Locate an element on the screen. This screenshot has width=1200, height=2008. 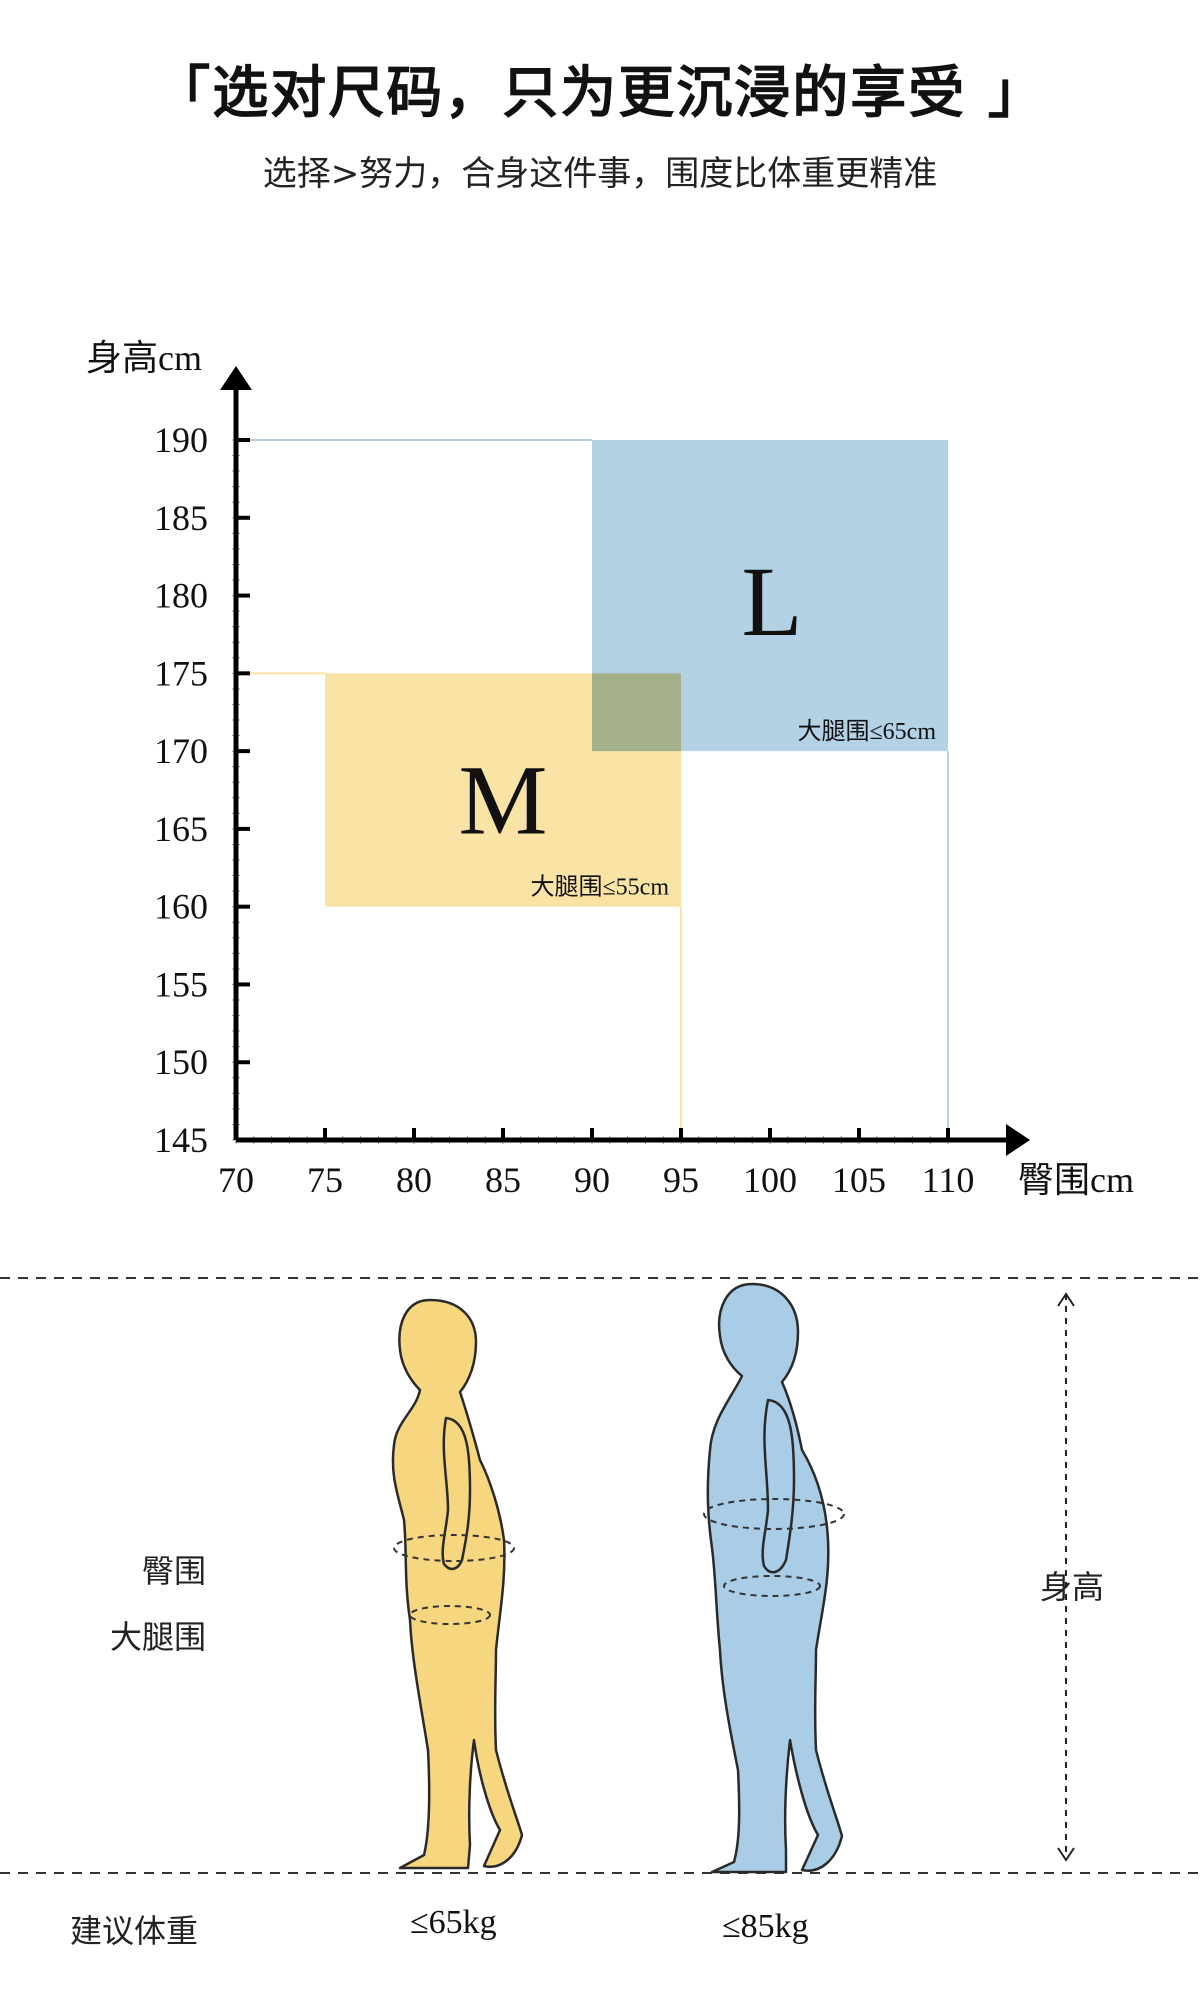
x-tick-label: 75 is located at coordinates (325, 1180).